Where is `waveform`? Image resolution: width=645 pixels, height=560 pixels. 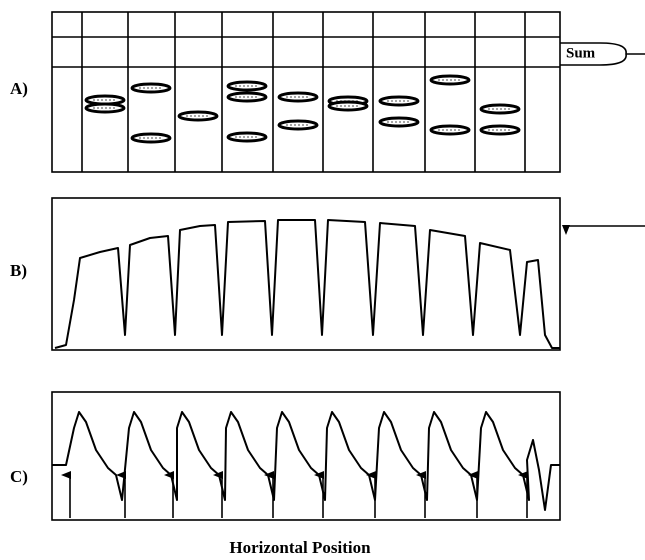 waveform is located at coordinates (306, 461).